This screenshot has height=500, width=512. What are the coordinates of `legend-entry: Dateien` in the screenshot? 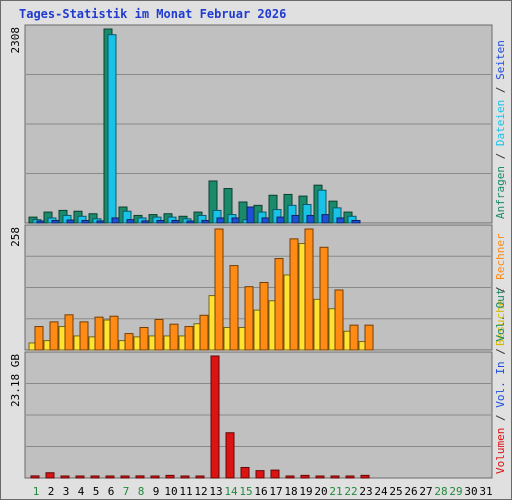 It's located at (500, 123).